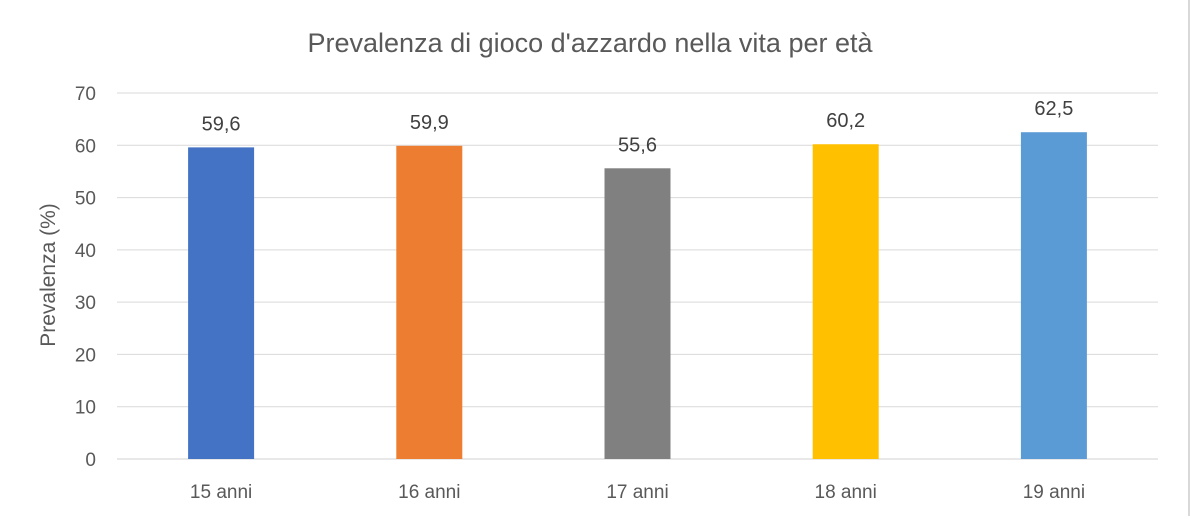 The width and height of the screenshot is (1190, 521). Describe the element at coordinates (1189, 258) in the screenshot. I see `right-edge-frame` at that location.